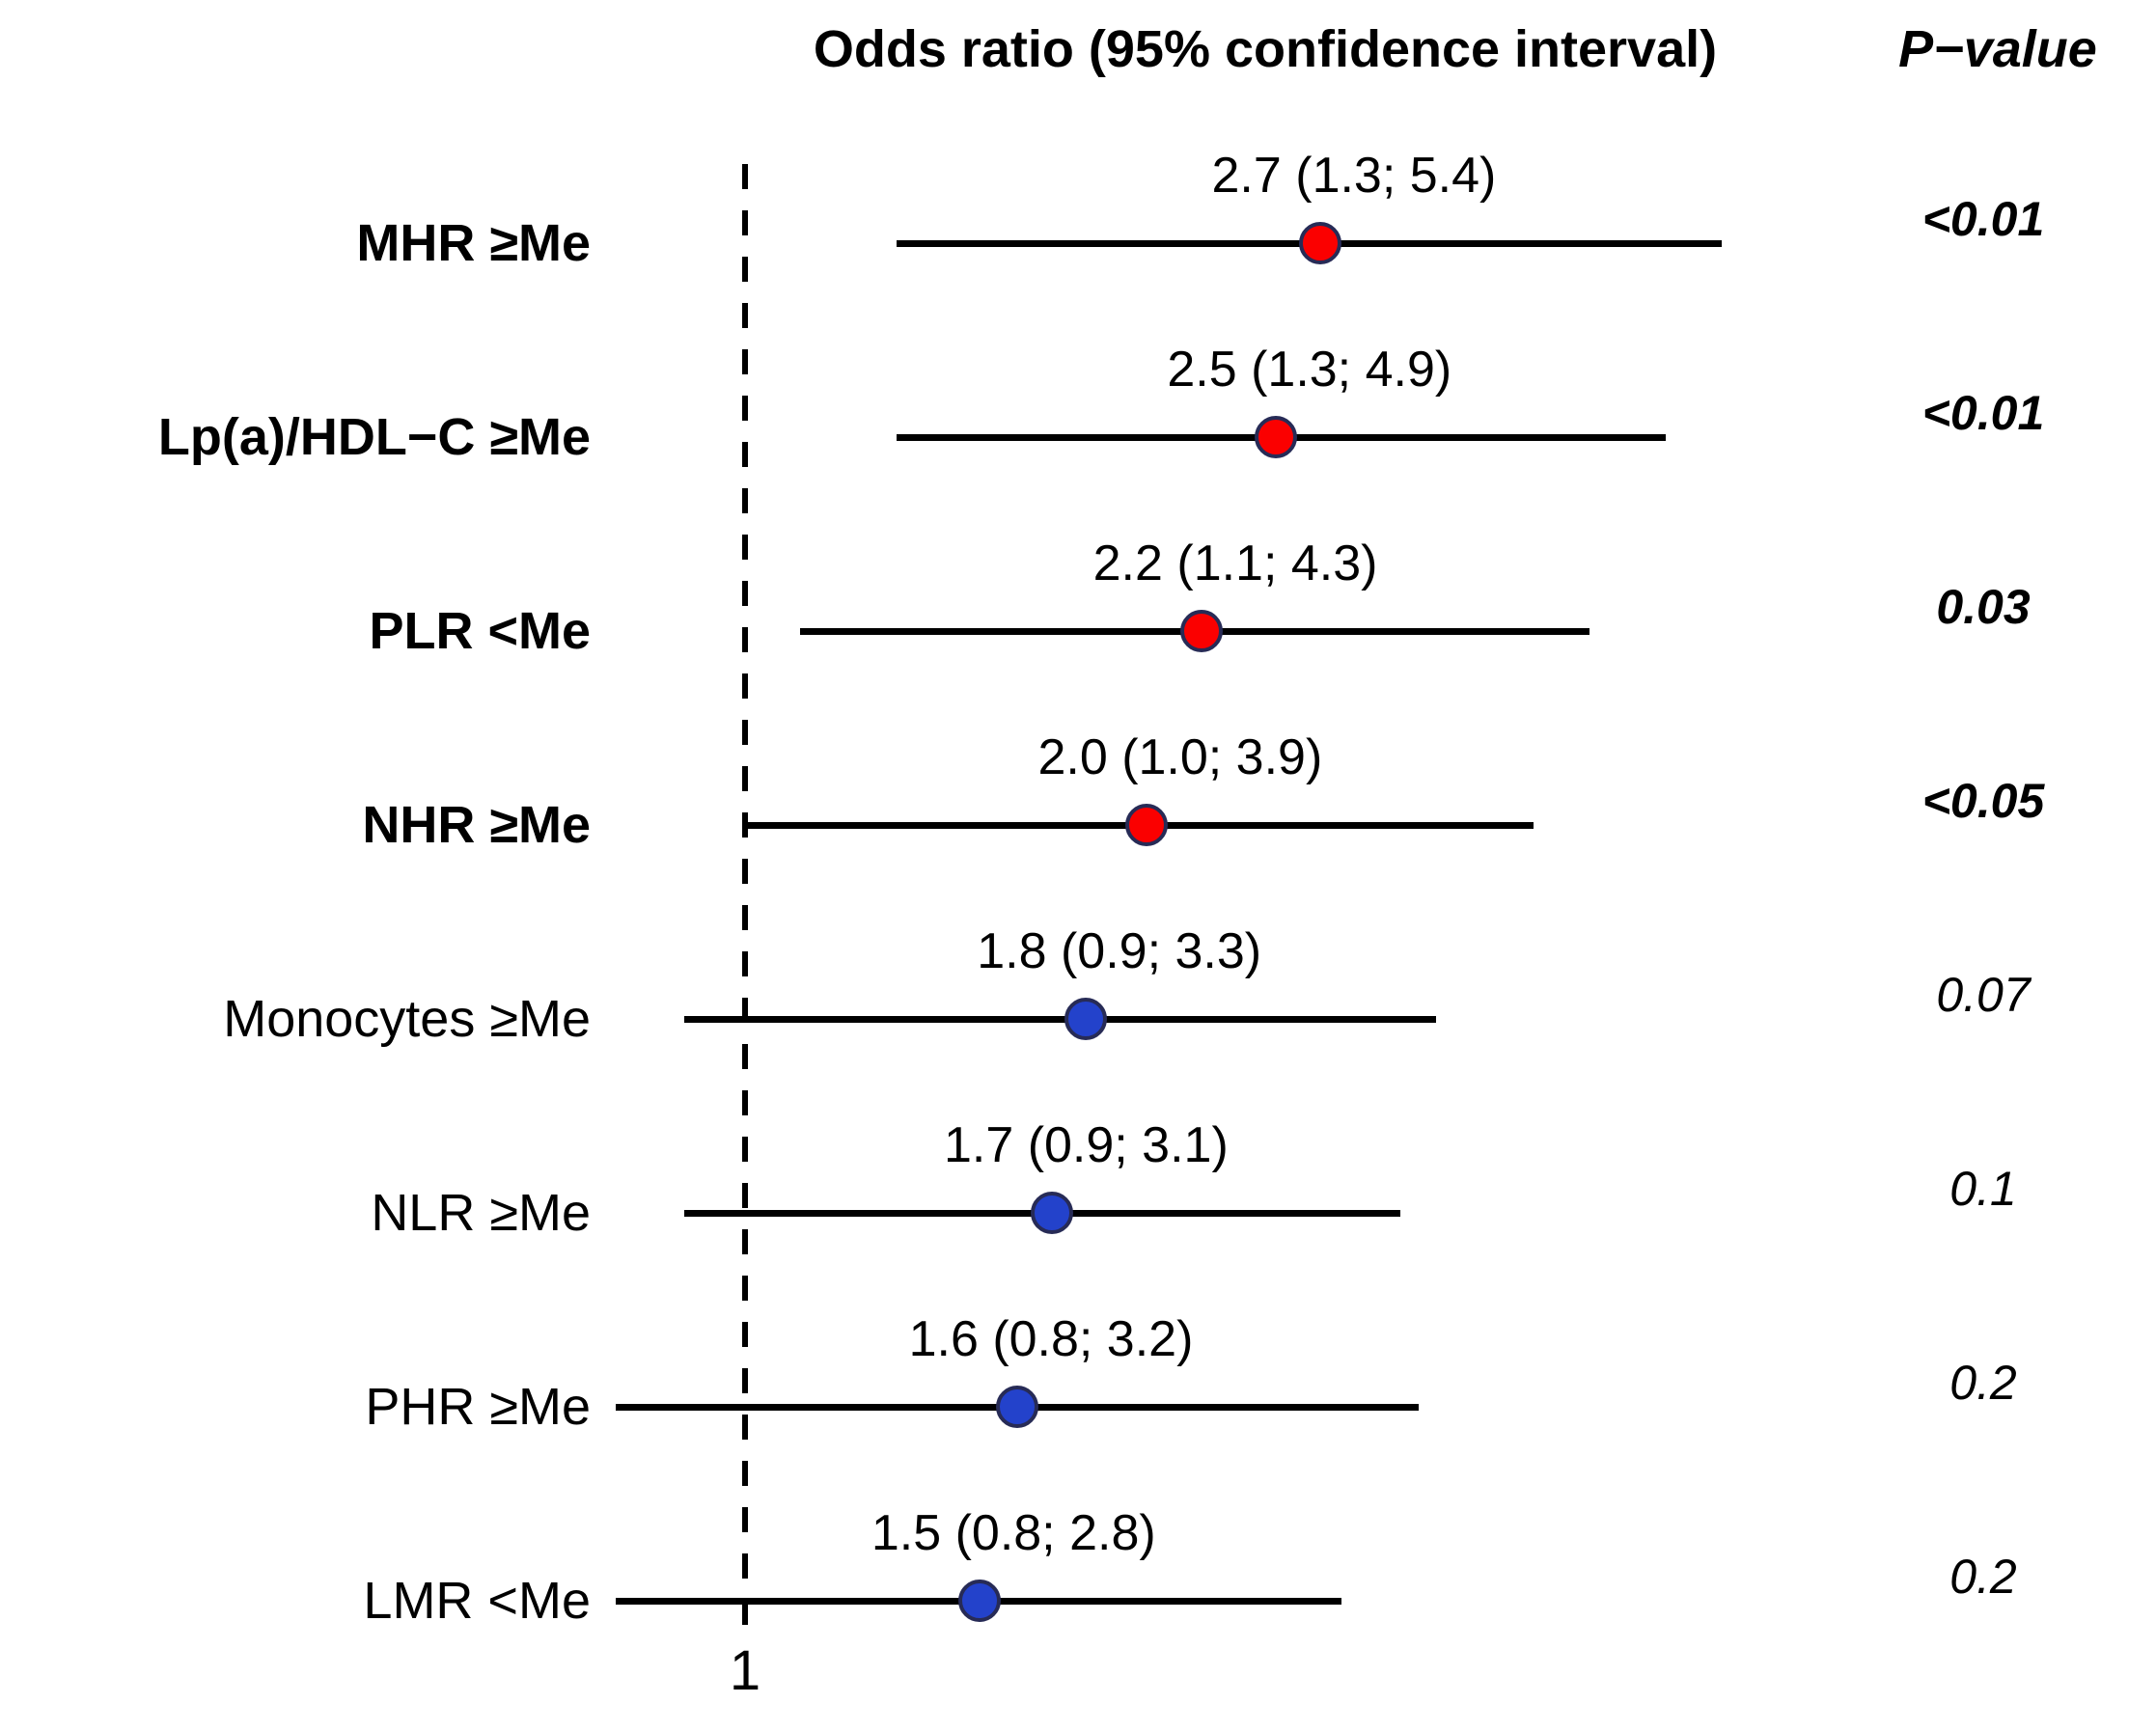 This screenshot has height=1731, width=2156. Describe the element at coordinates (477, 1601) in the screenshot. I see `row-label: LMR <Me` at that location.